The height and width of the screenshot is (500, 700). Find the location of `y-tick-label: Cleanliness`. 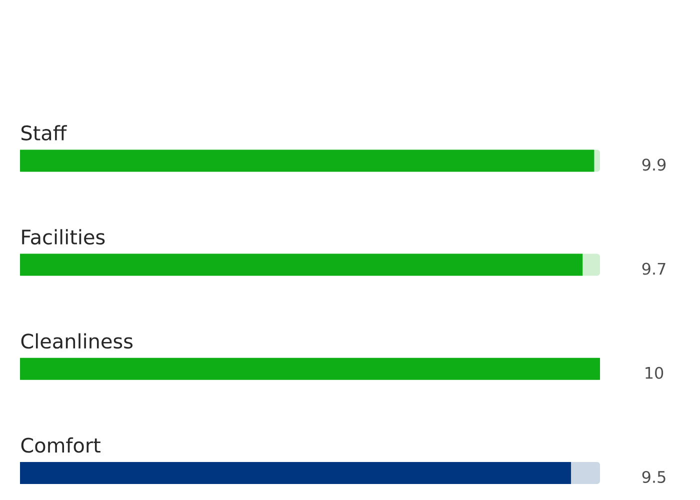

y-tick-label: Cleanliness is located at coordinates (76, 341).